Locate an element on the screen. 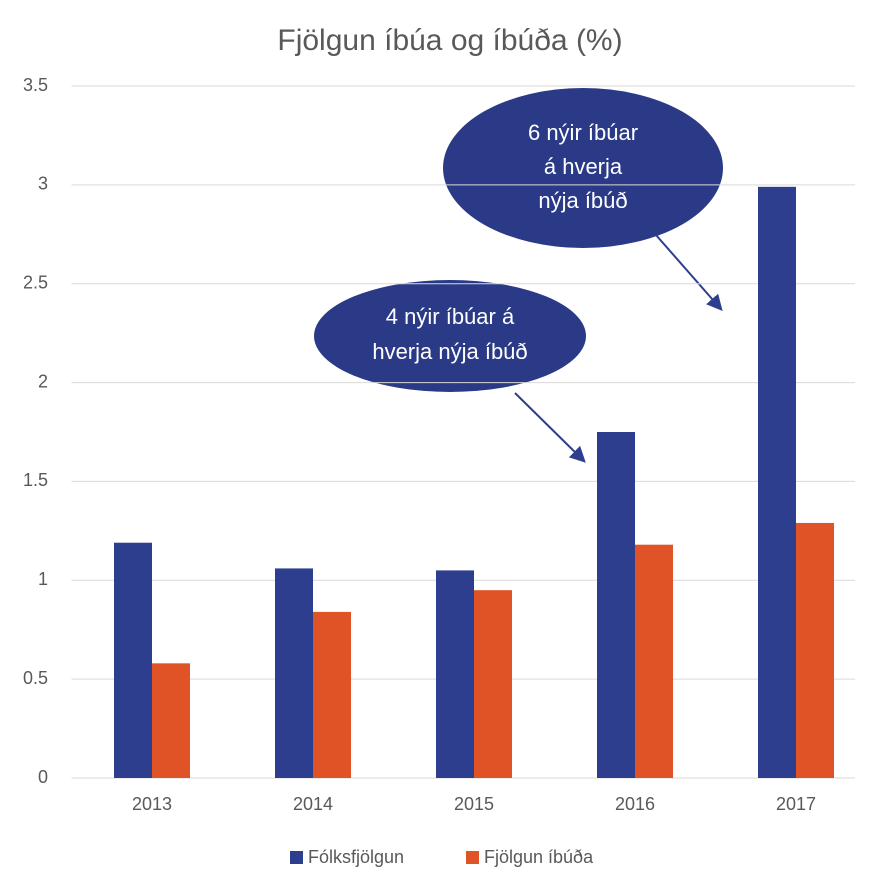  legend-label: Fólksfjölgun is located at coordinates (356, 857).